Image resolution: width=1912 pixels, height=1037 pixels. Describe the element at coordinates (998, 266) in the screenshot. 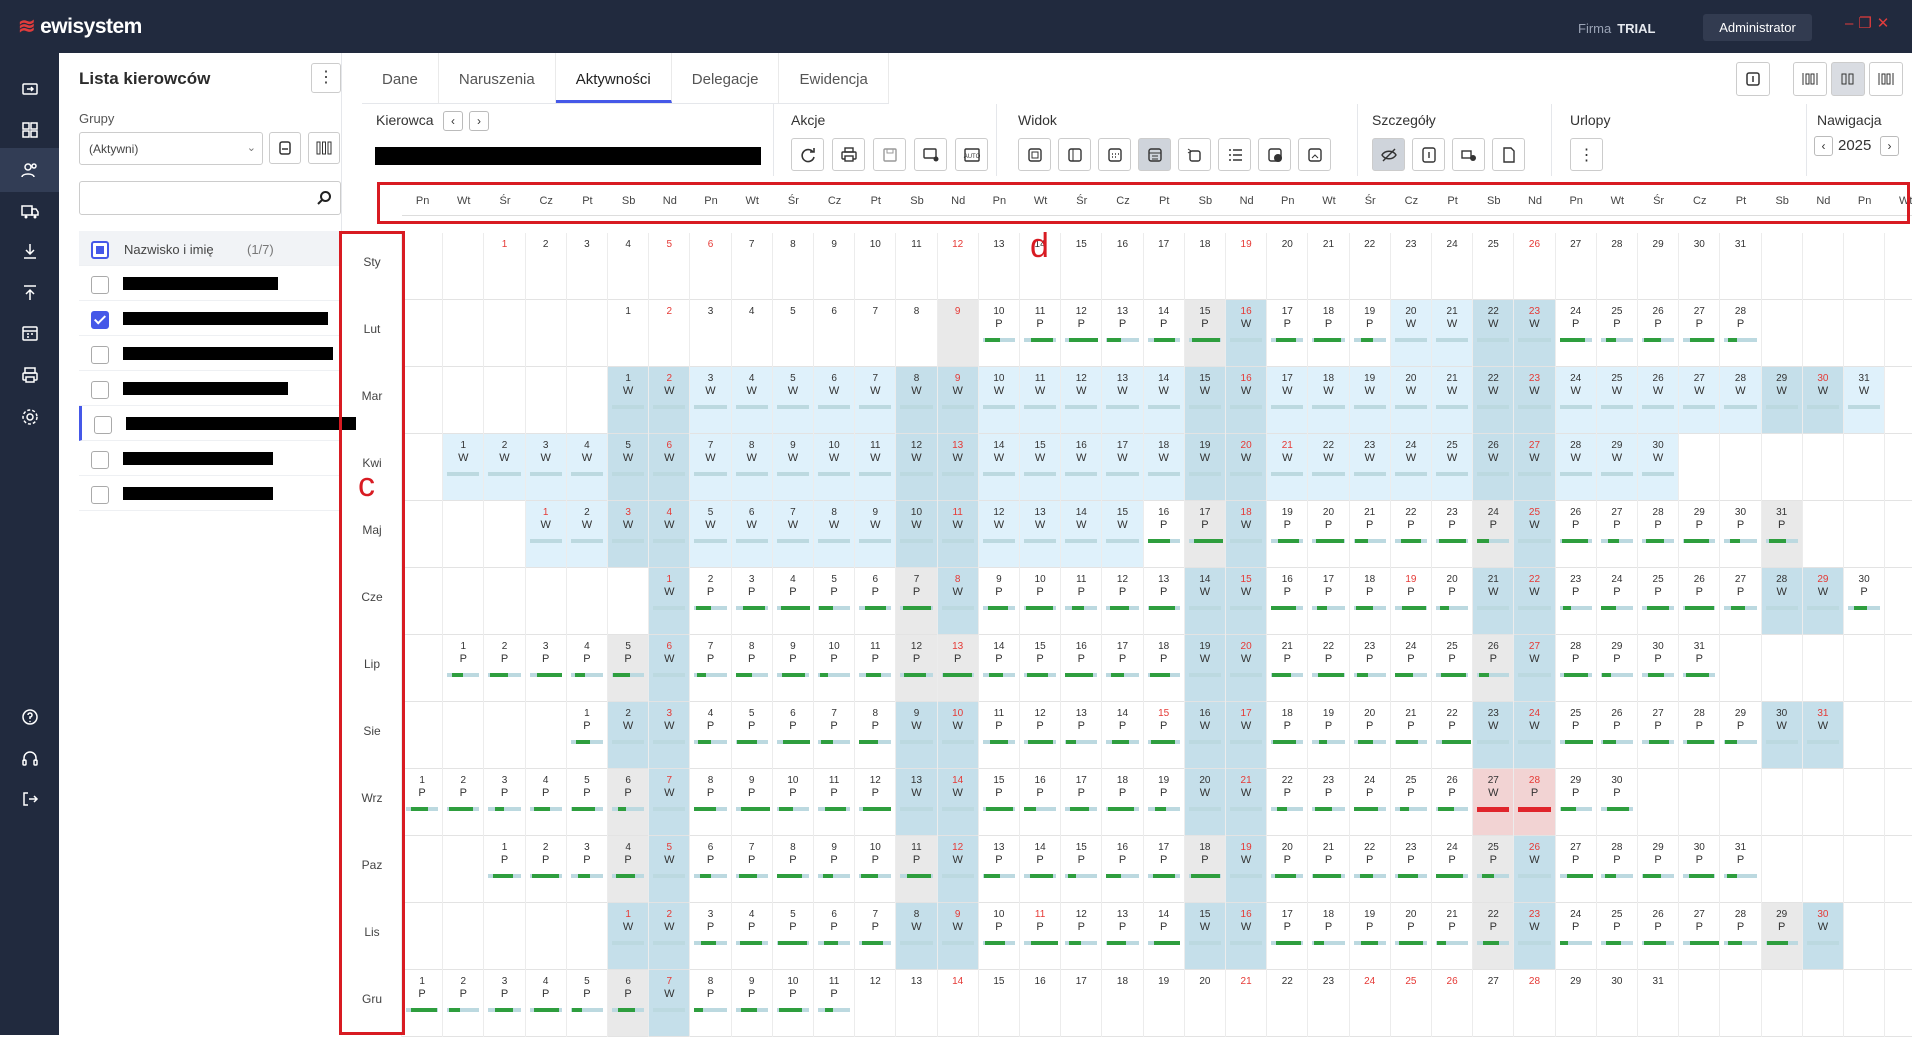

I see `day-cell: 13` at that location.